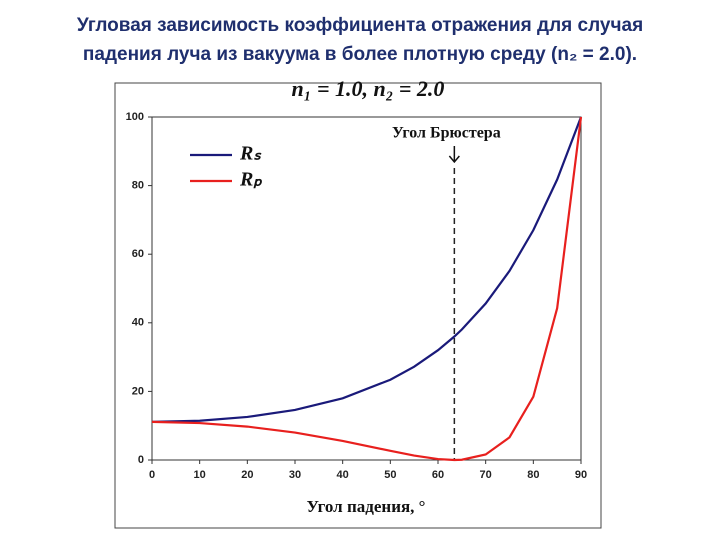  What do you see at coordinates (438, 475) in the screenshot?
I see `x-tick-label: 60` at bounding box center [438, 475].